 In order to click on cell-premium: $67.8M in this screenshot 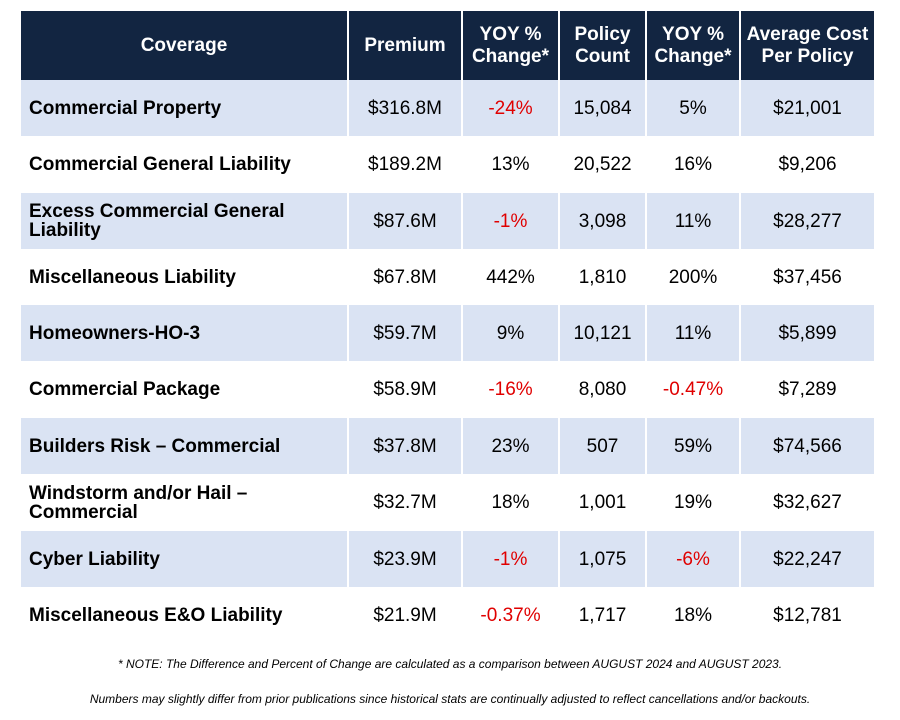, I will do `click(405, 277)`.